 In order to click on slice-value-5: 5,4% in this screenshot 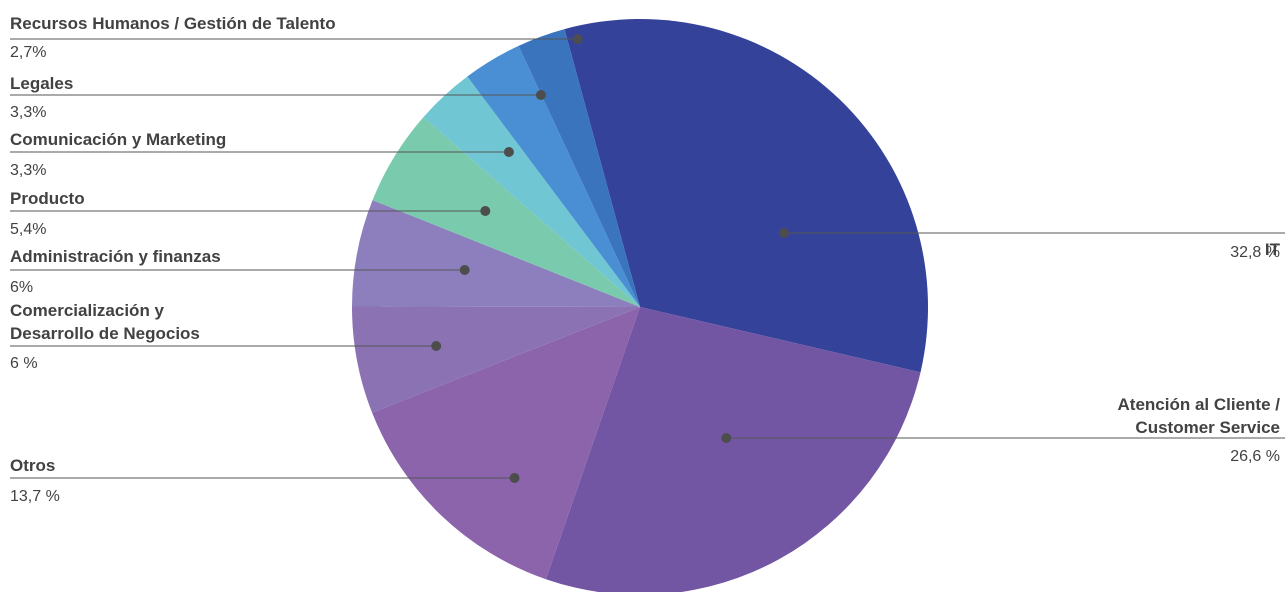, I will do `click(28, 229)`.